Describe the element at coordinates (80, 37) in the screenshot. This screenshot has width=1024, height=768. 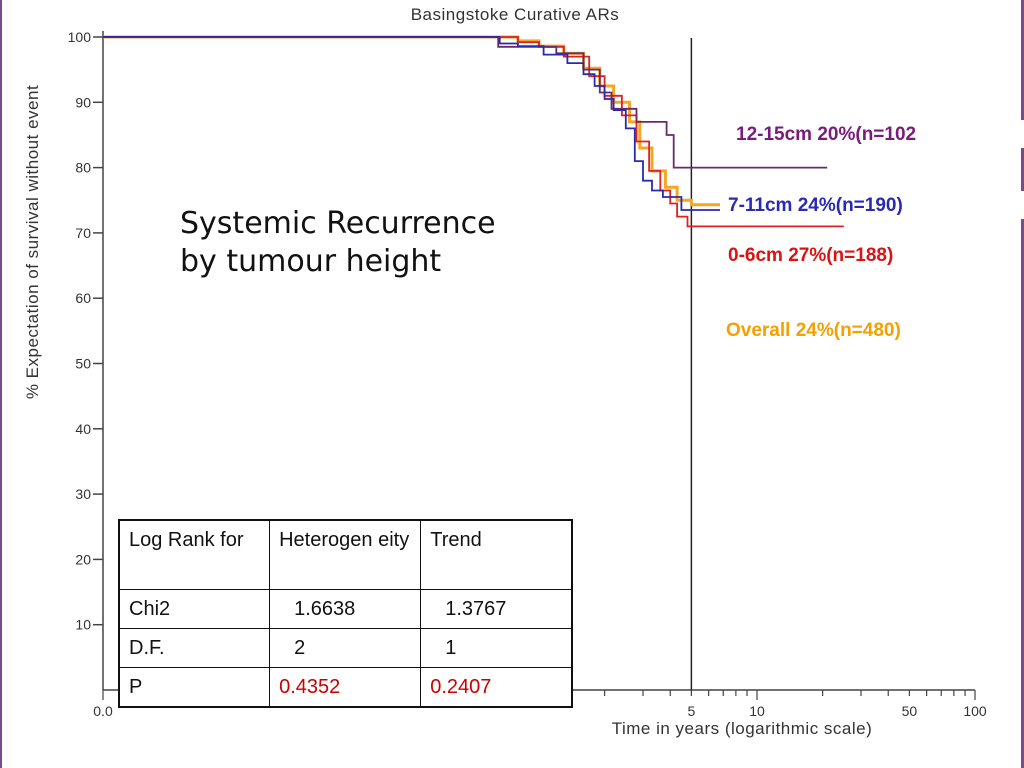
I see `y-tick-label: 100` at that location.